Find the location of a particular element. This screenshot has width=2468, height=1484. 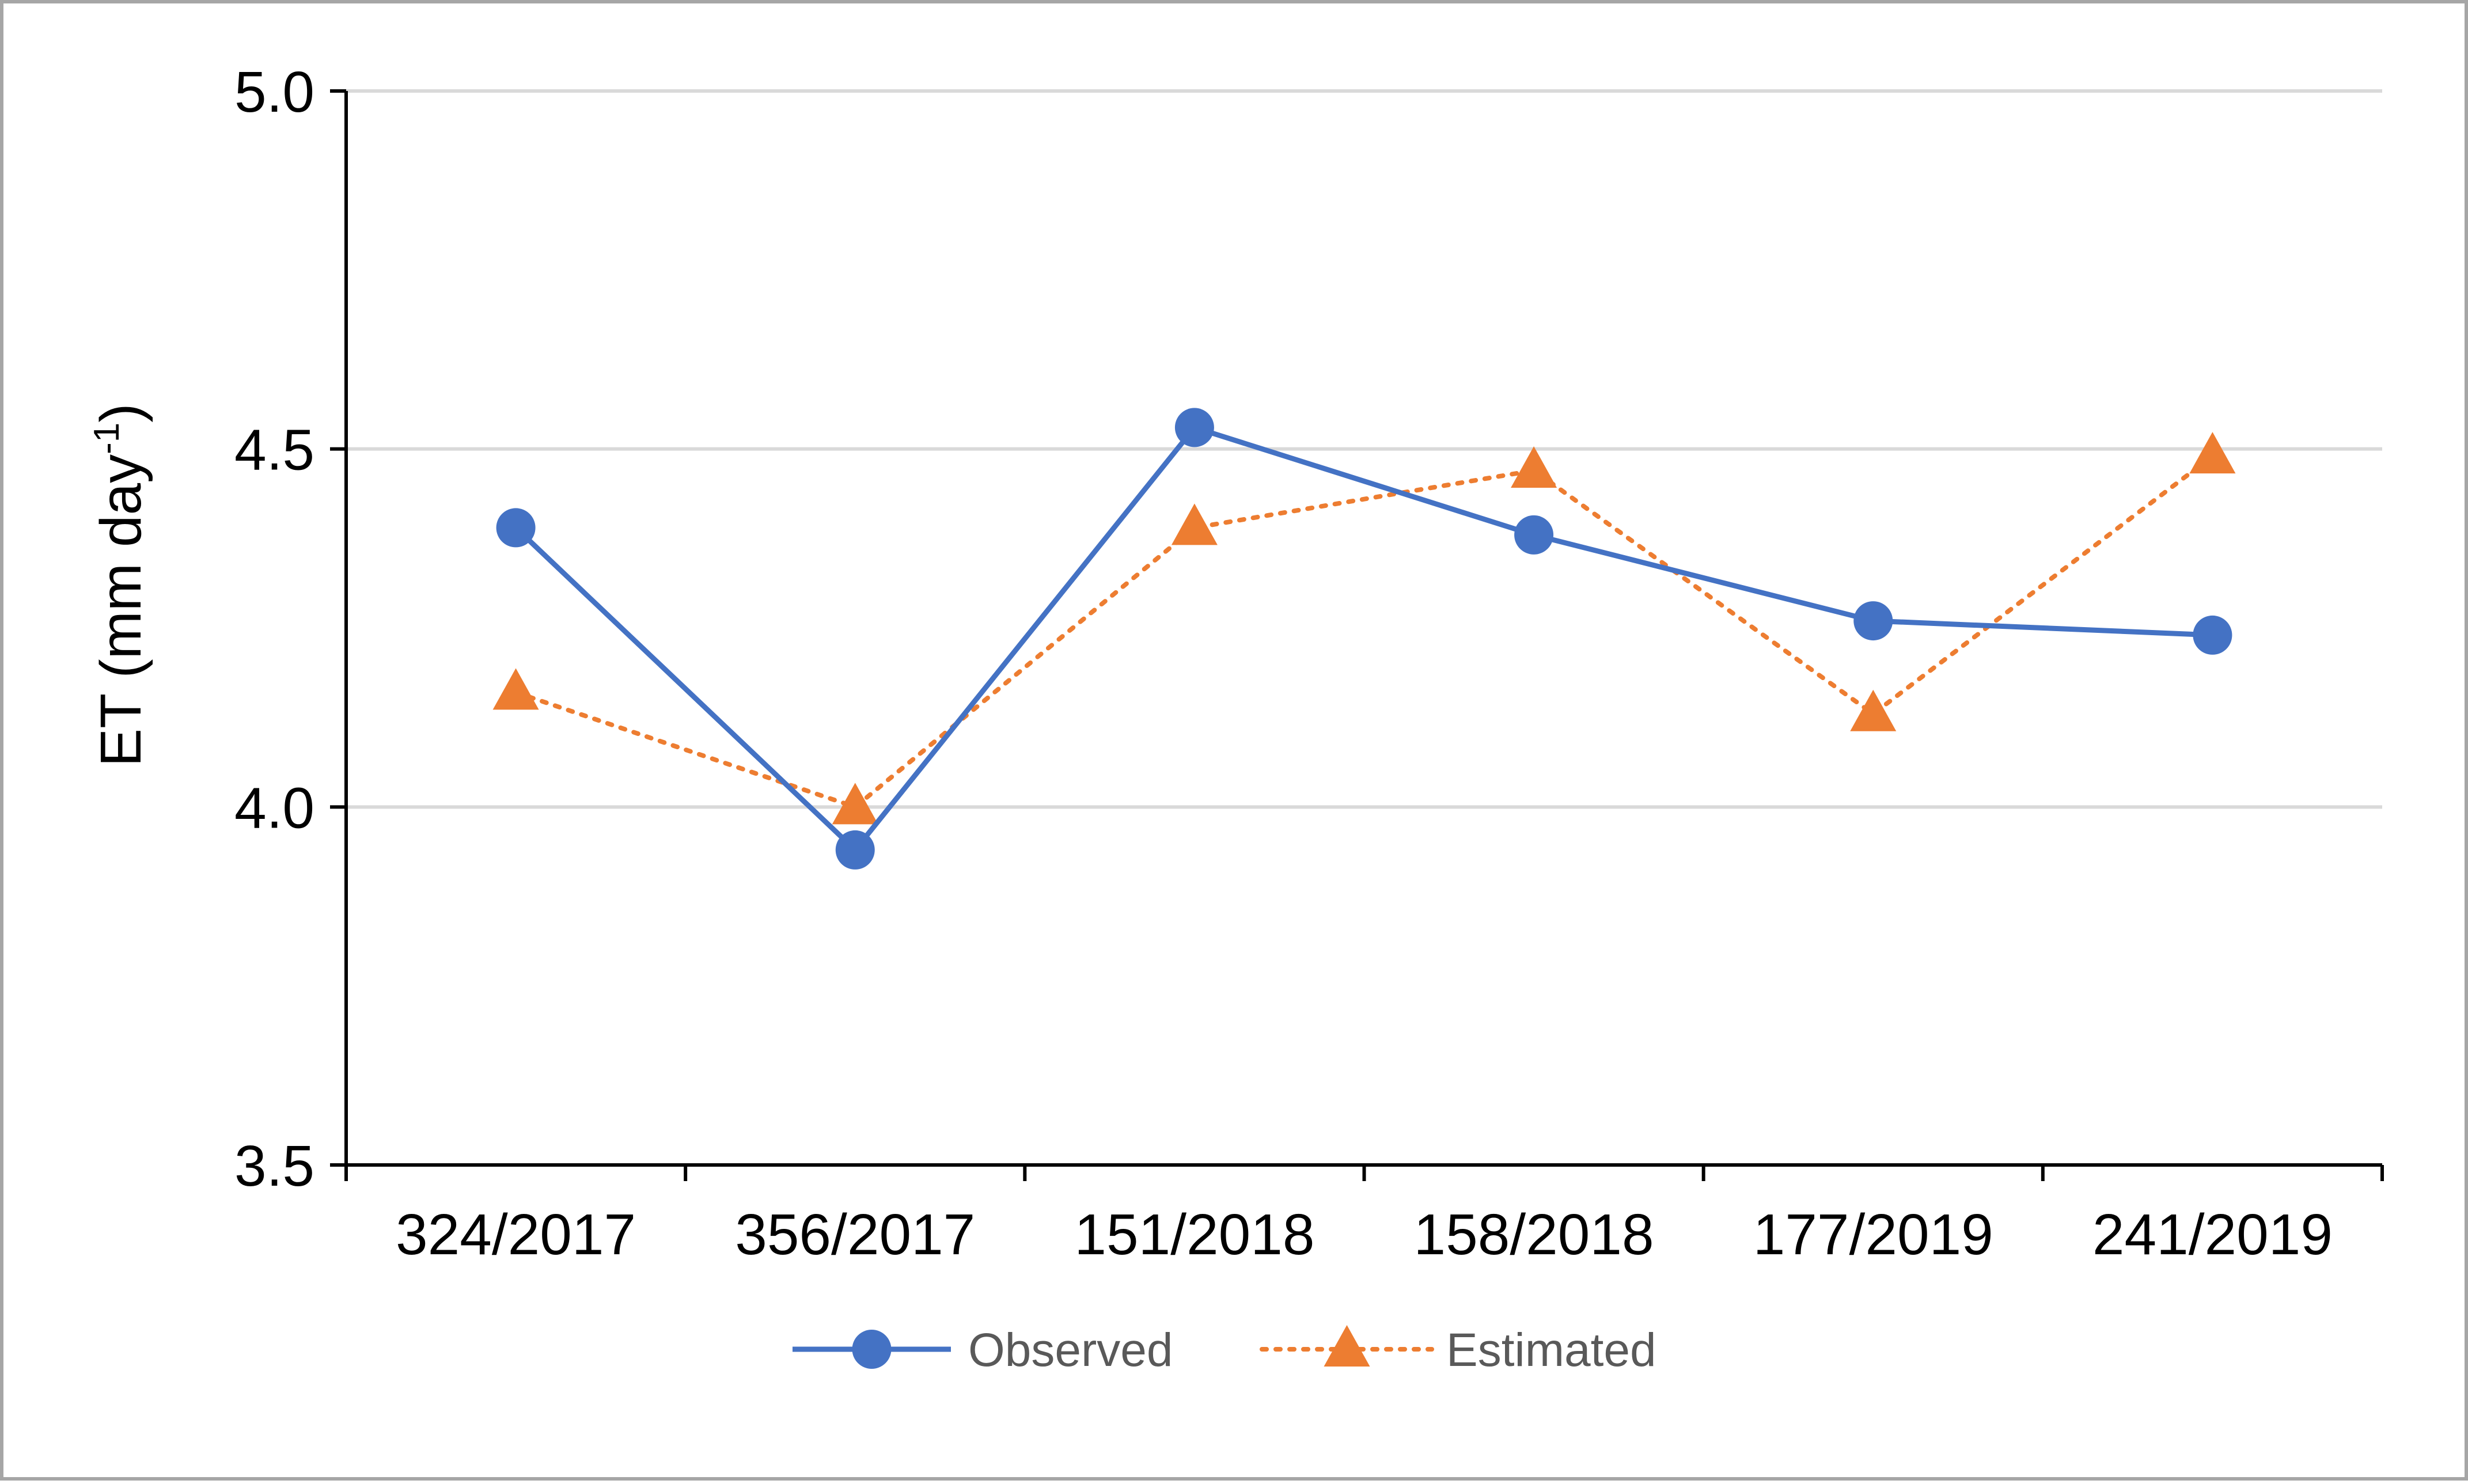

y-tick-label: 4.0 is located at coordinates (274, 808).